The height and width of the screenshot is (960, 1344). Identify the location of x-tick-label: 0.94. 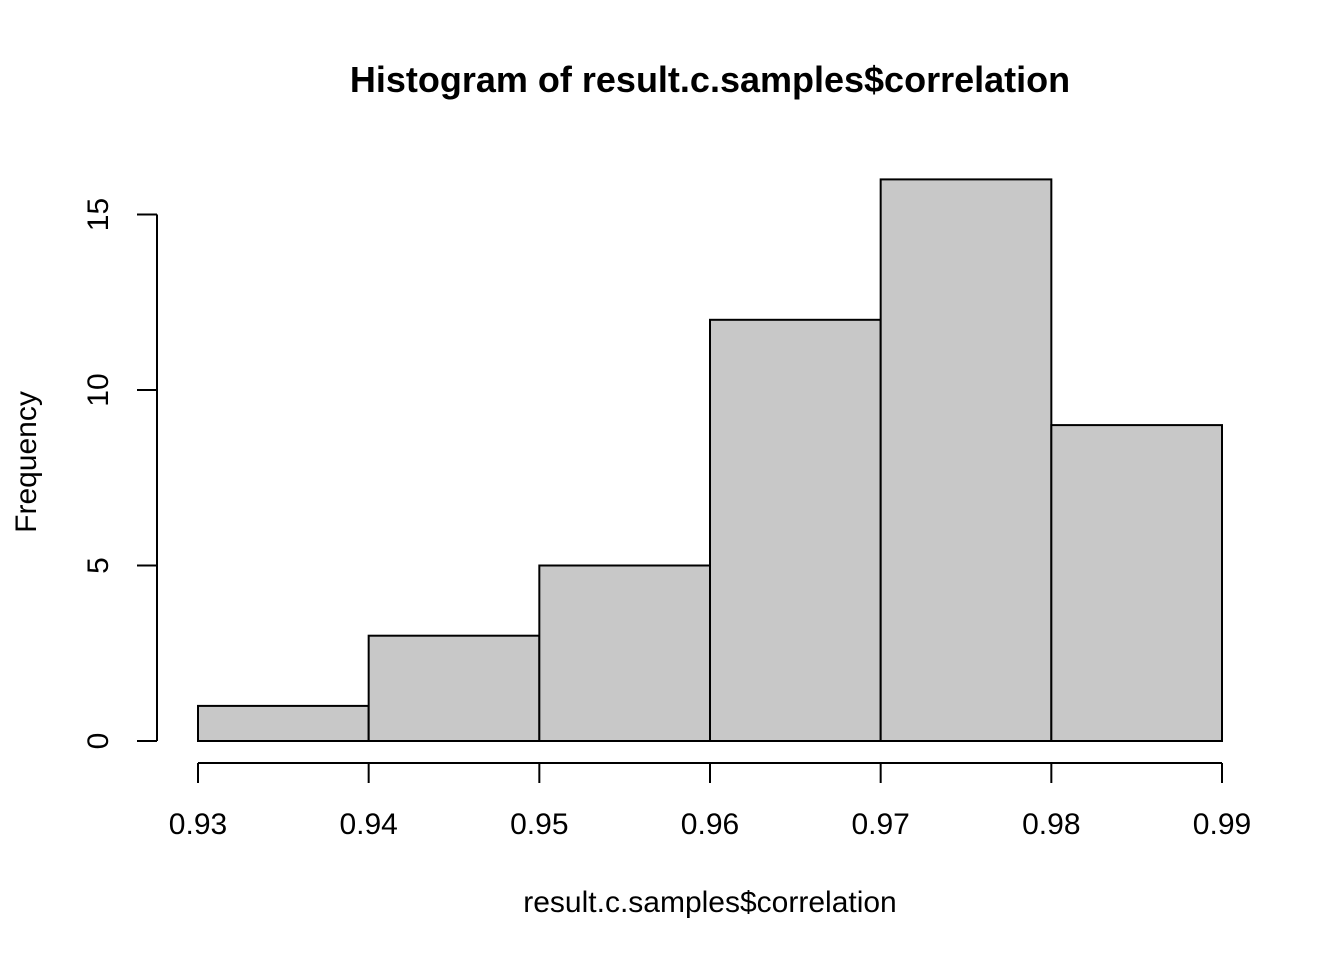
(368, 824).